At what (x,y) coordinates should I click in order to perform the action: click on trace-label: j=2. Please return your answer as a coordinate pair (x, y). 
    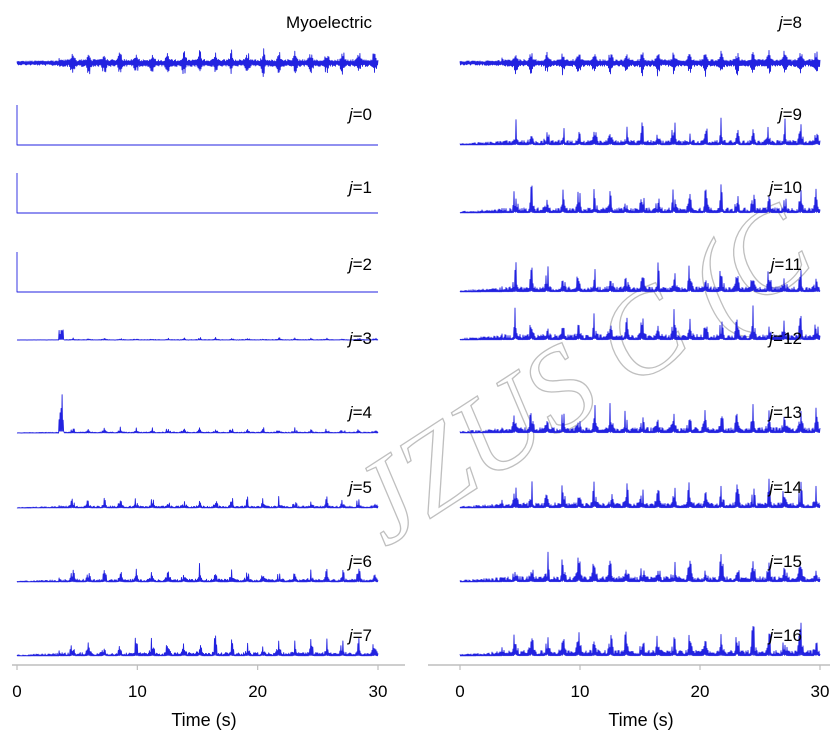
    Looking at the image, I should click on (359, 264).